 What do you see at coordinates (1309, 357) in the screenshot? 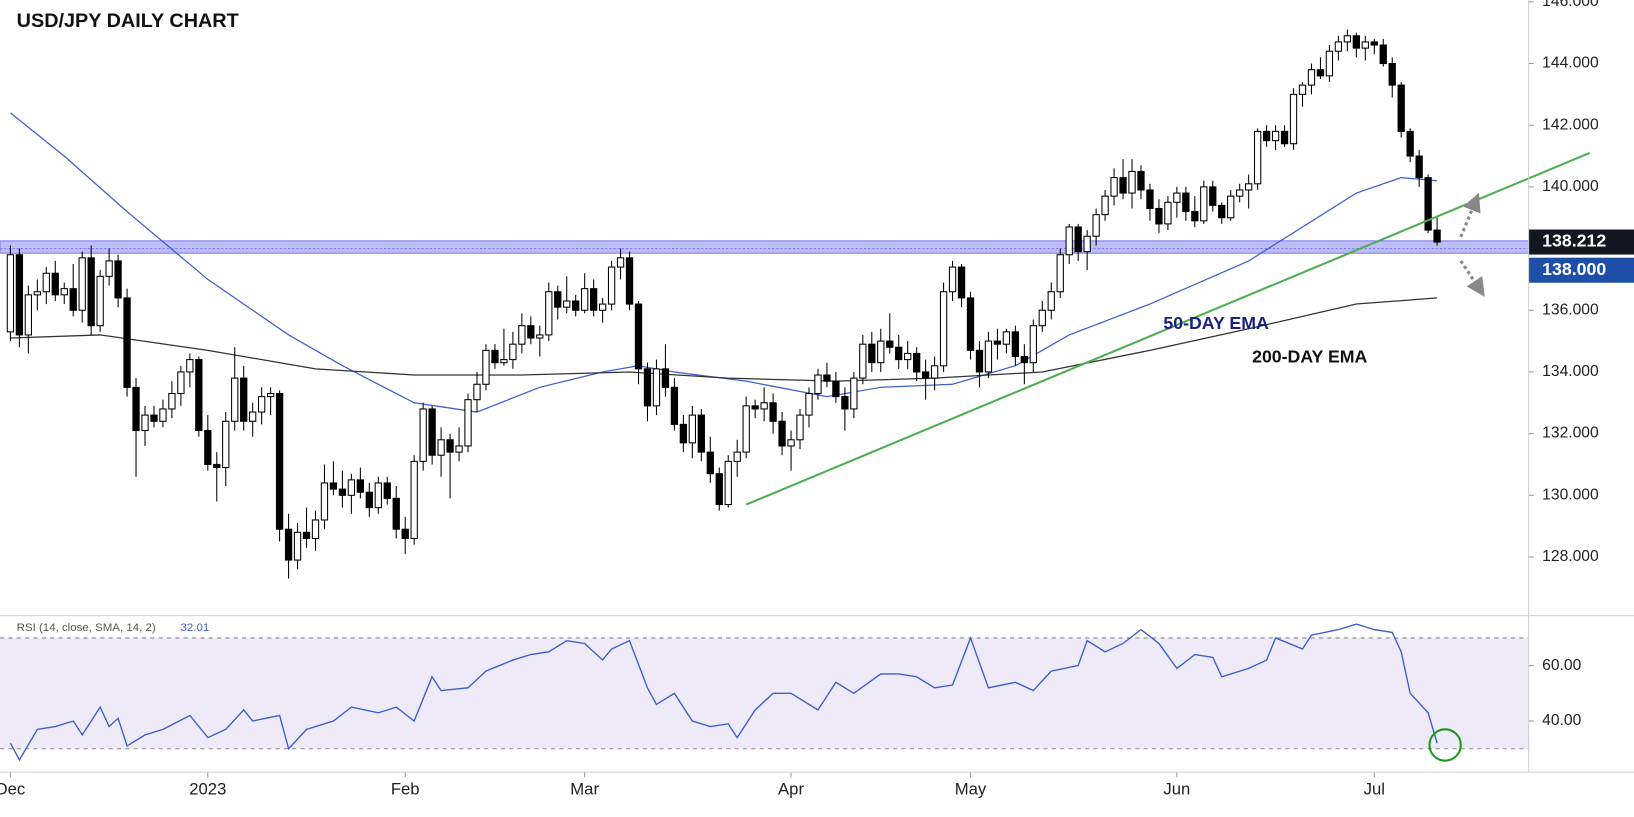
I see `ema-label: 200-DAY EMA` at bounding box center [1309, 357].